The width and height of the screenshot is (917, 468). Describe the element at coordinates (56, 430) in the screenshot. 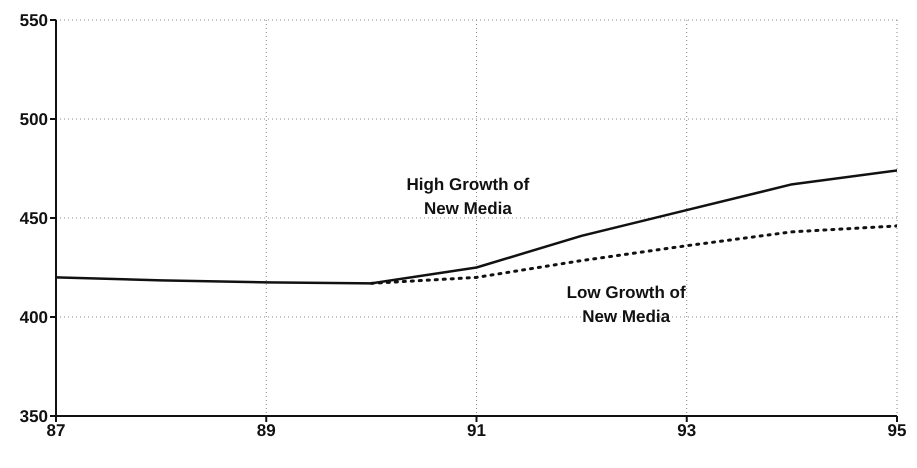

I see `x-tick-label: 87` at that location.